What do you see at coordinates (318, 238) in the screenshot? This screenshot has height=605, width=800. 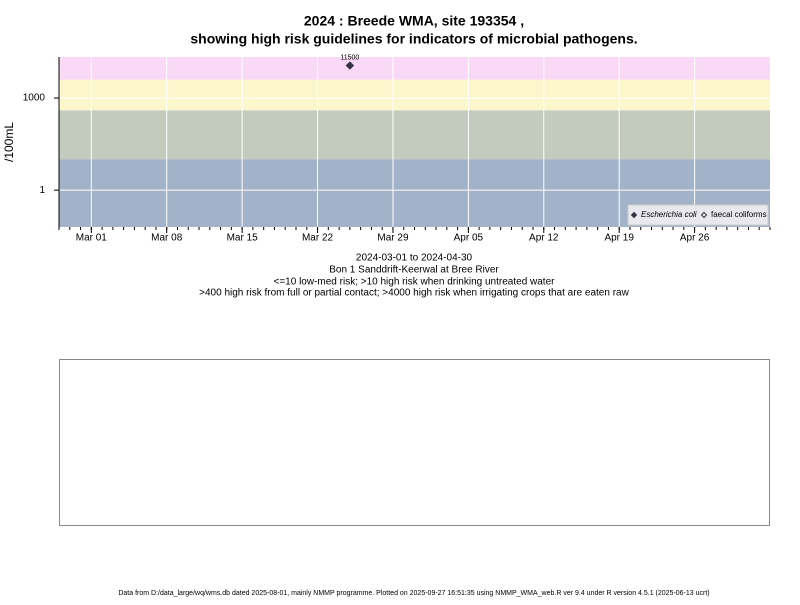 I see `x-tick-label: Mar 22` at bounding box center [318, 238].